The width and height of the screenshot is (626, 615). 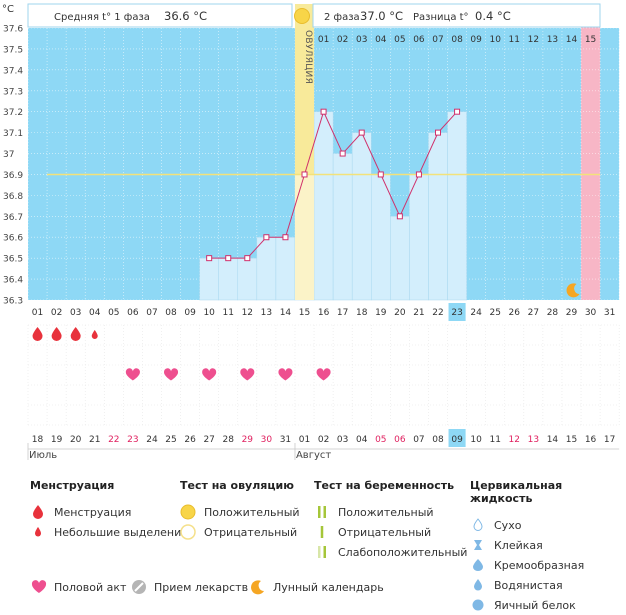 I want to click on cycle-day-label: 15, so click(x=304, y=313).